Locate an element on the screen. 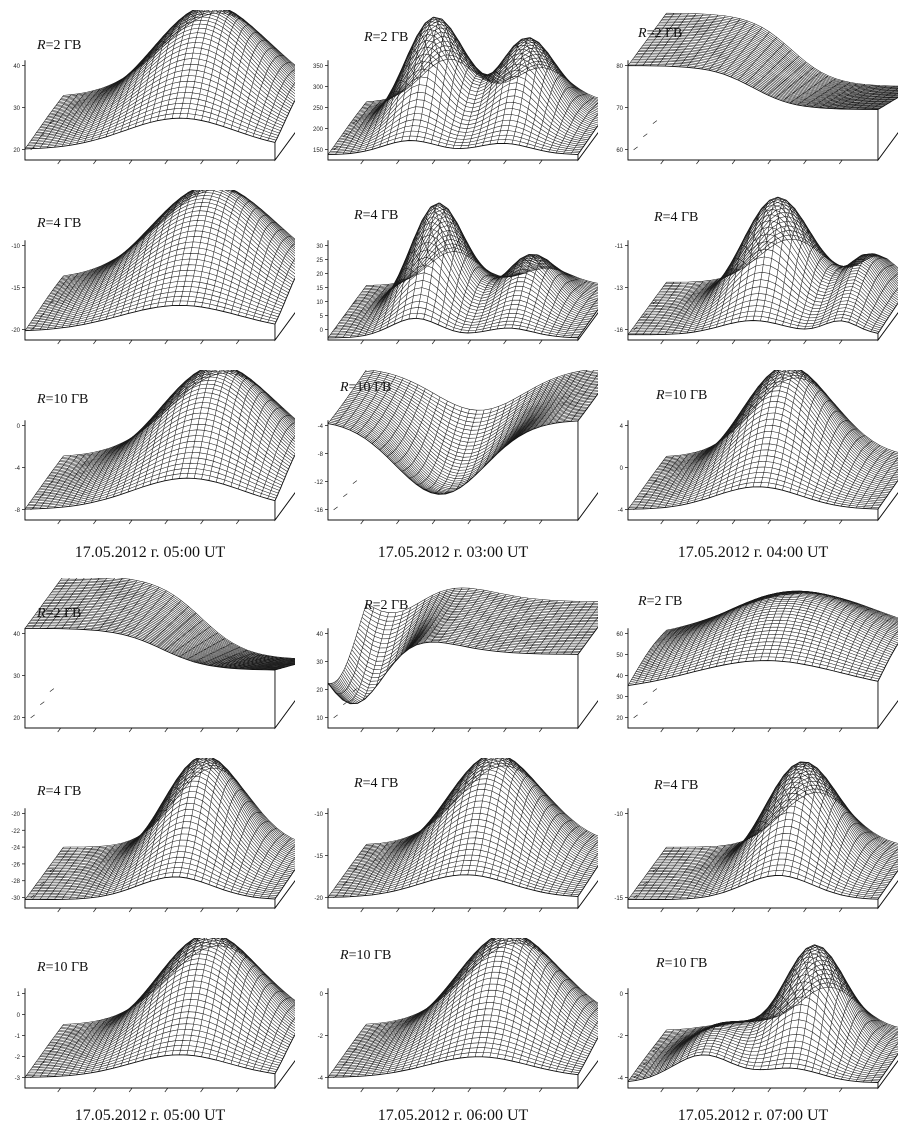 The width and height of the screenshot is (905, 1139). rigidity-label: R=4 ГВ is located at coordinates (676, 786).